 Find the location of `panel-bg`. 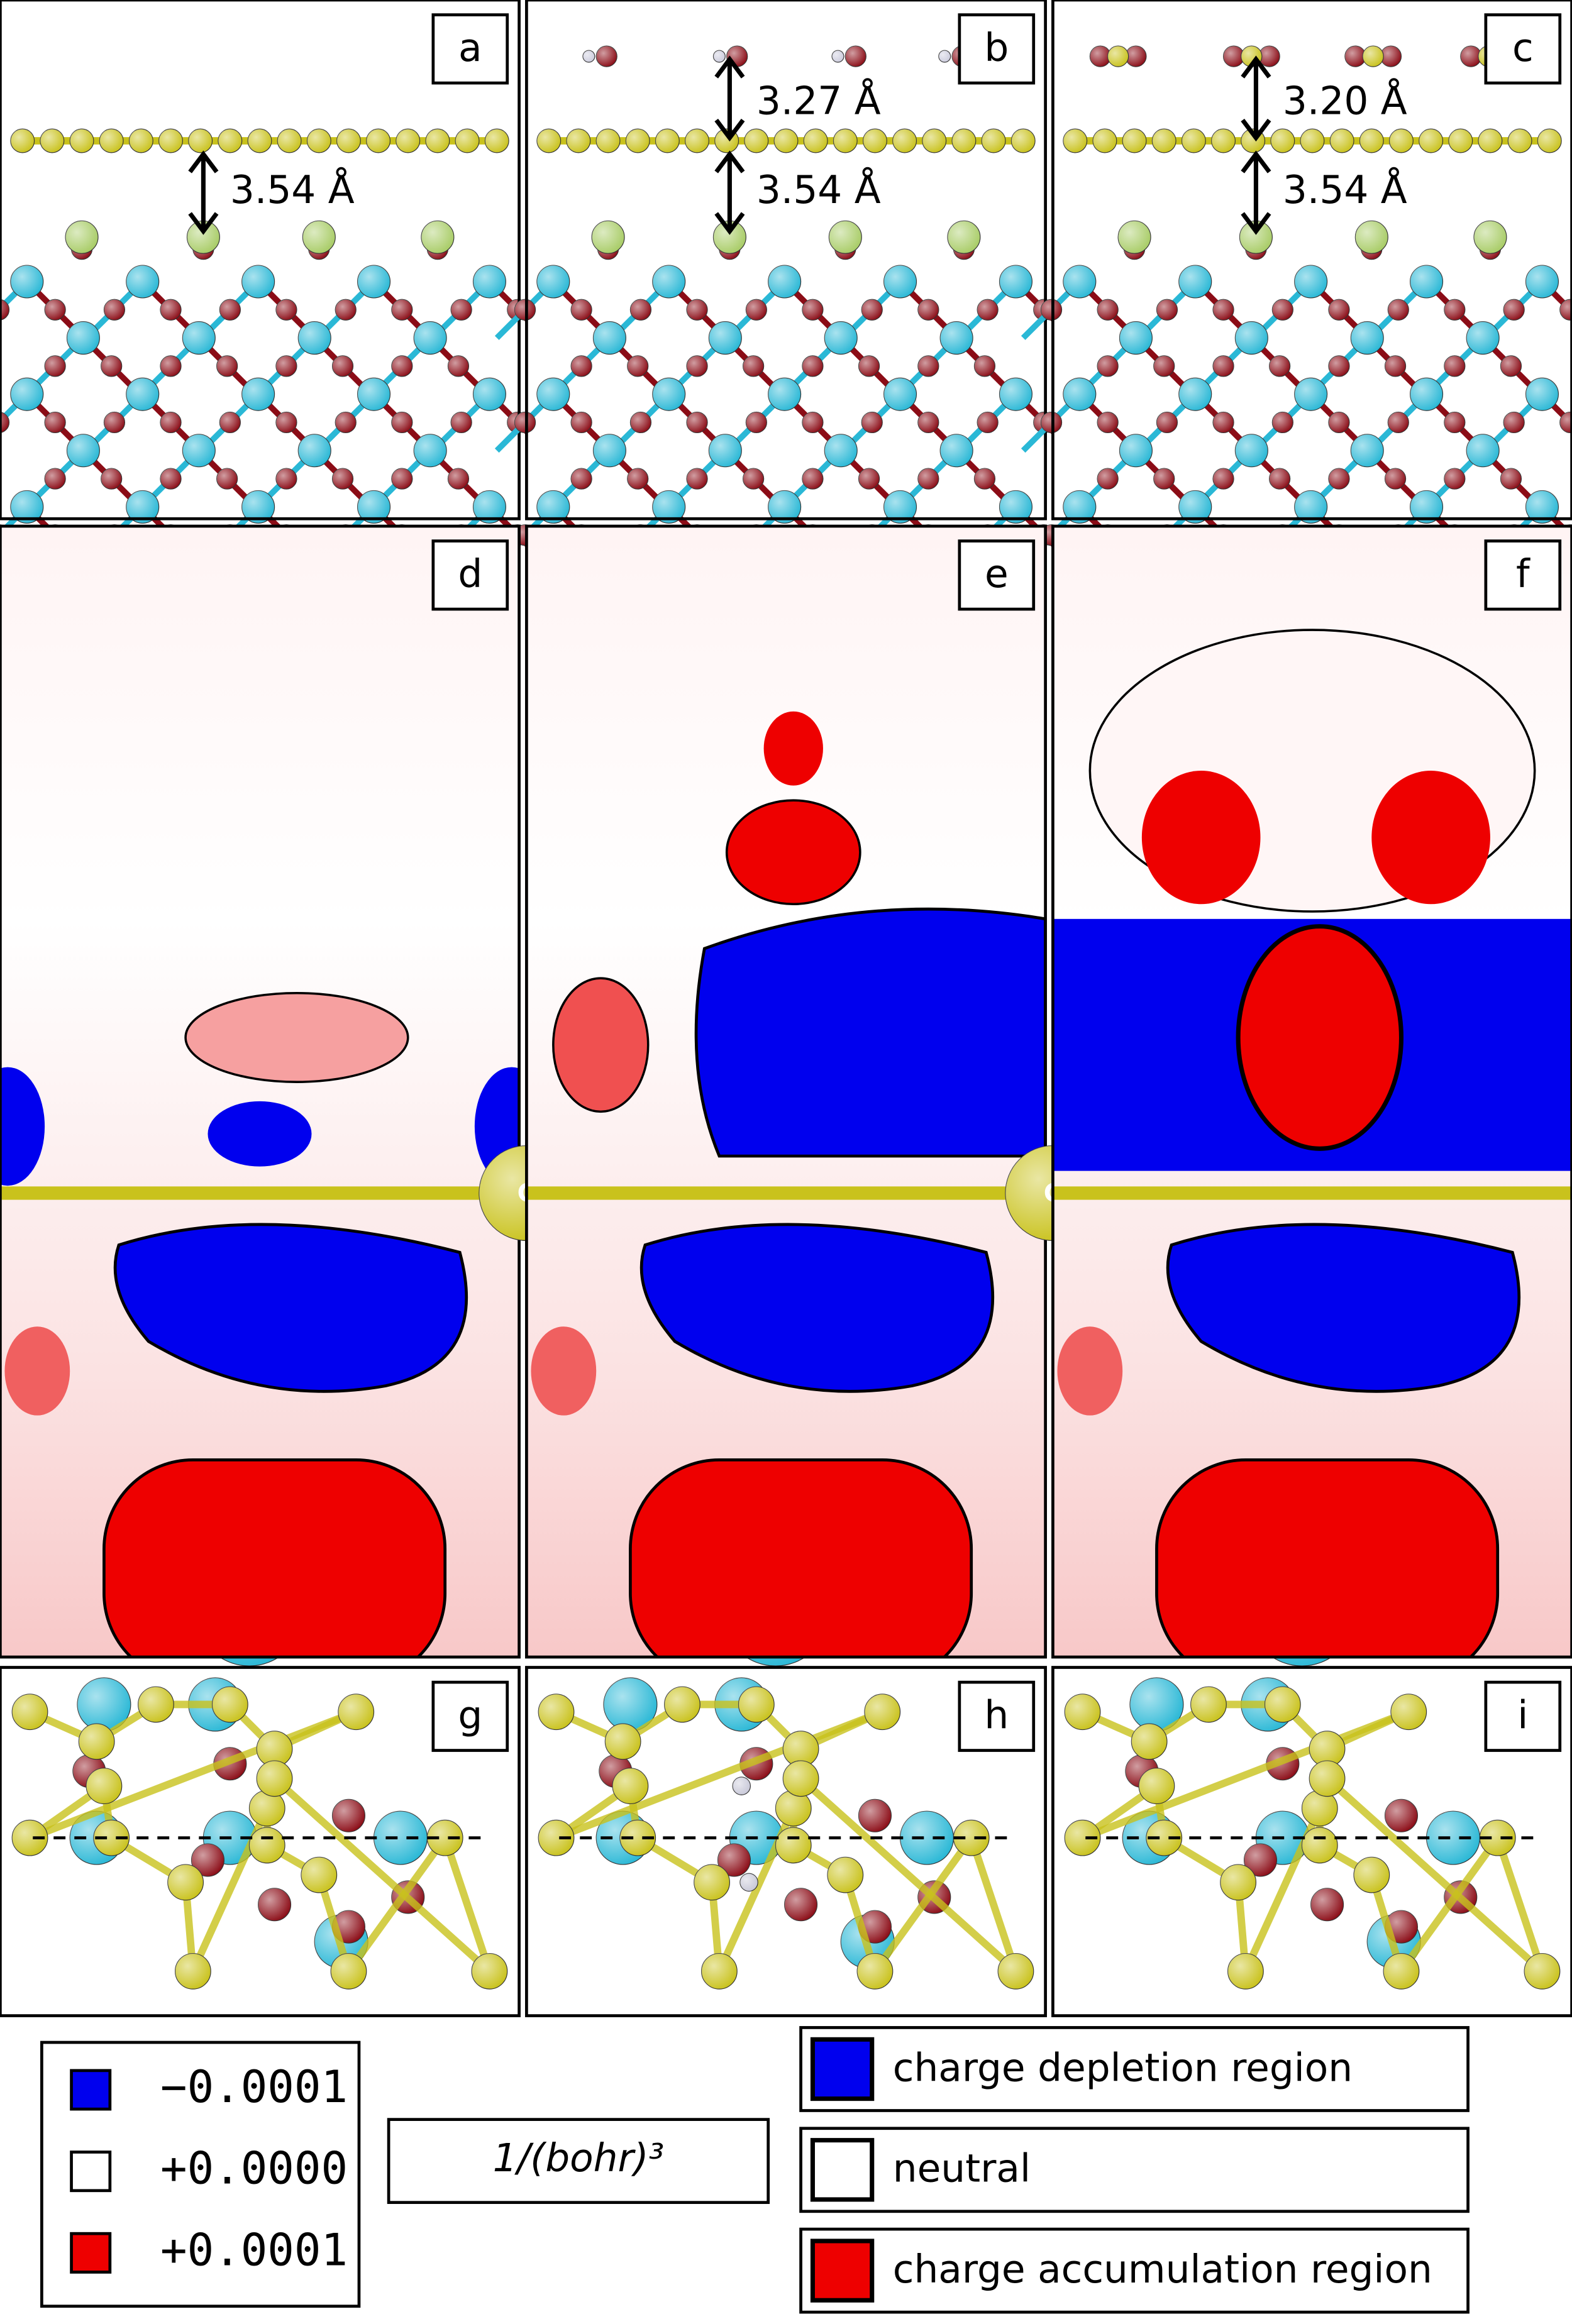

panel-bg is located at coordinates (786, 259).